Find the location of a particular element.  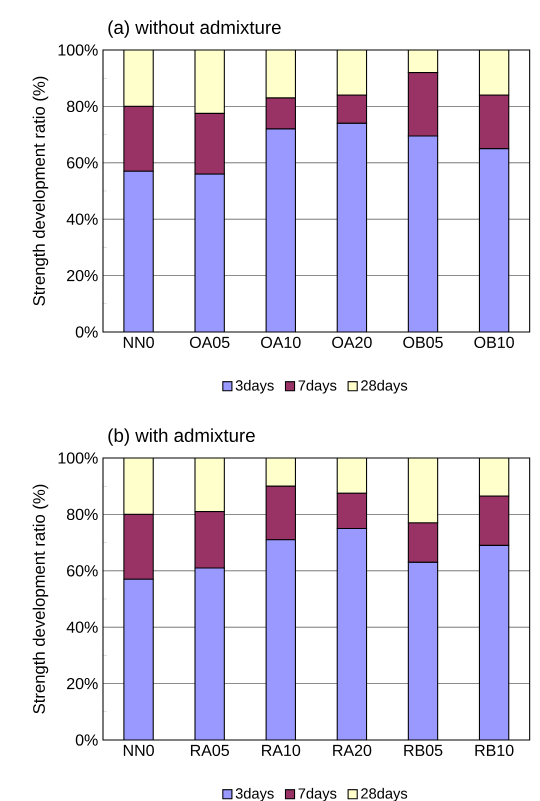

x-tick-label: RA20 is located at coordinates (352, 750).